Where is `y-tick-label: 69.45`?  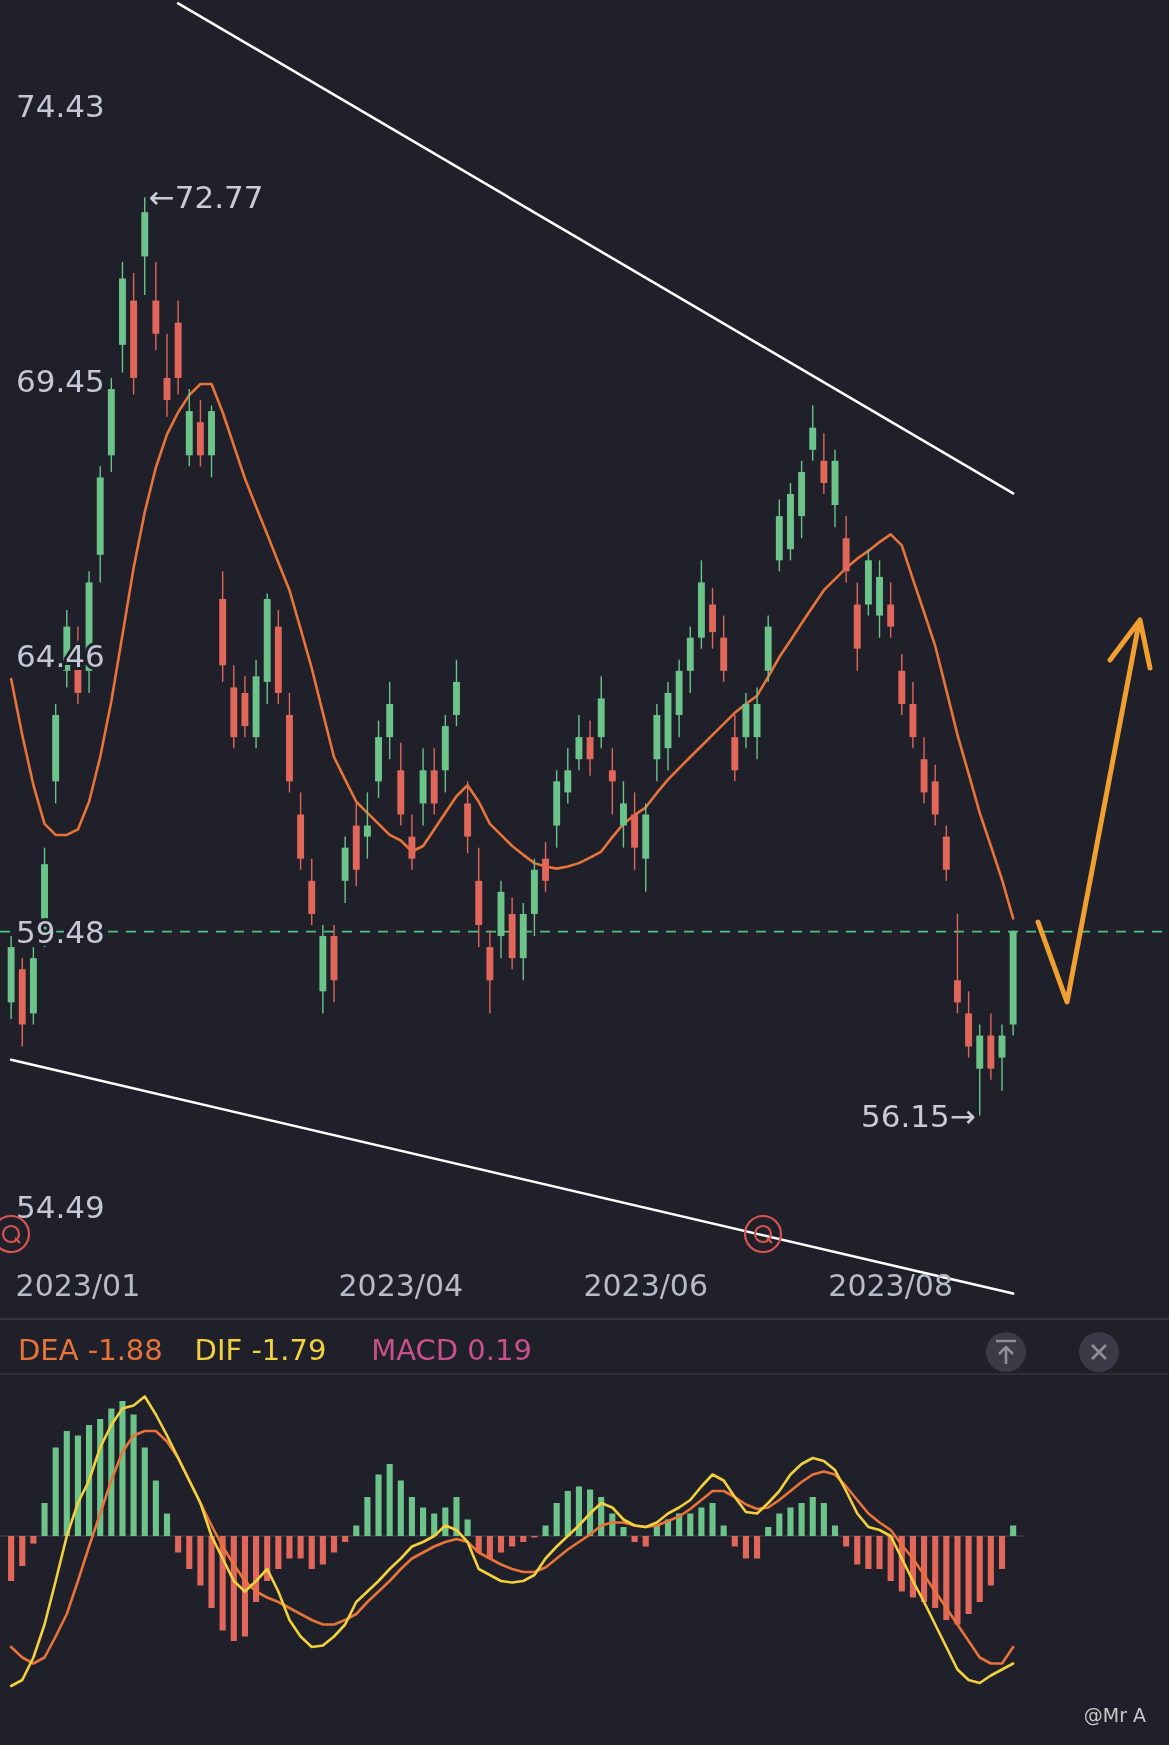 y-tick-label: 69.45 is located at coordinates (60, 380).